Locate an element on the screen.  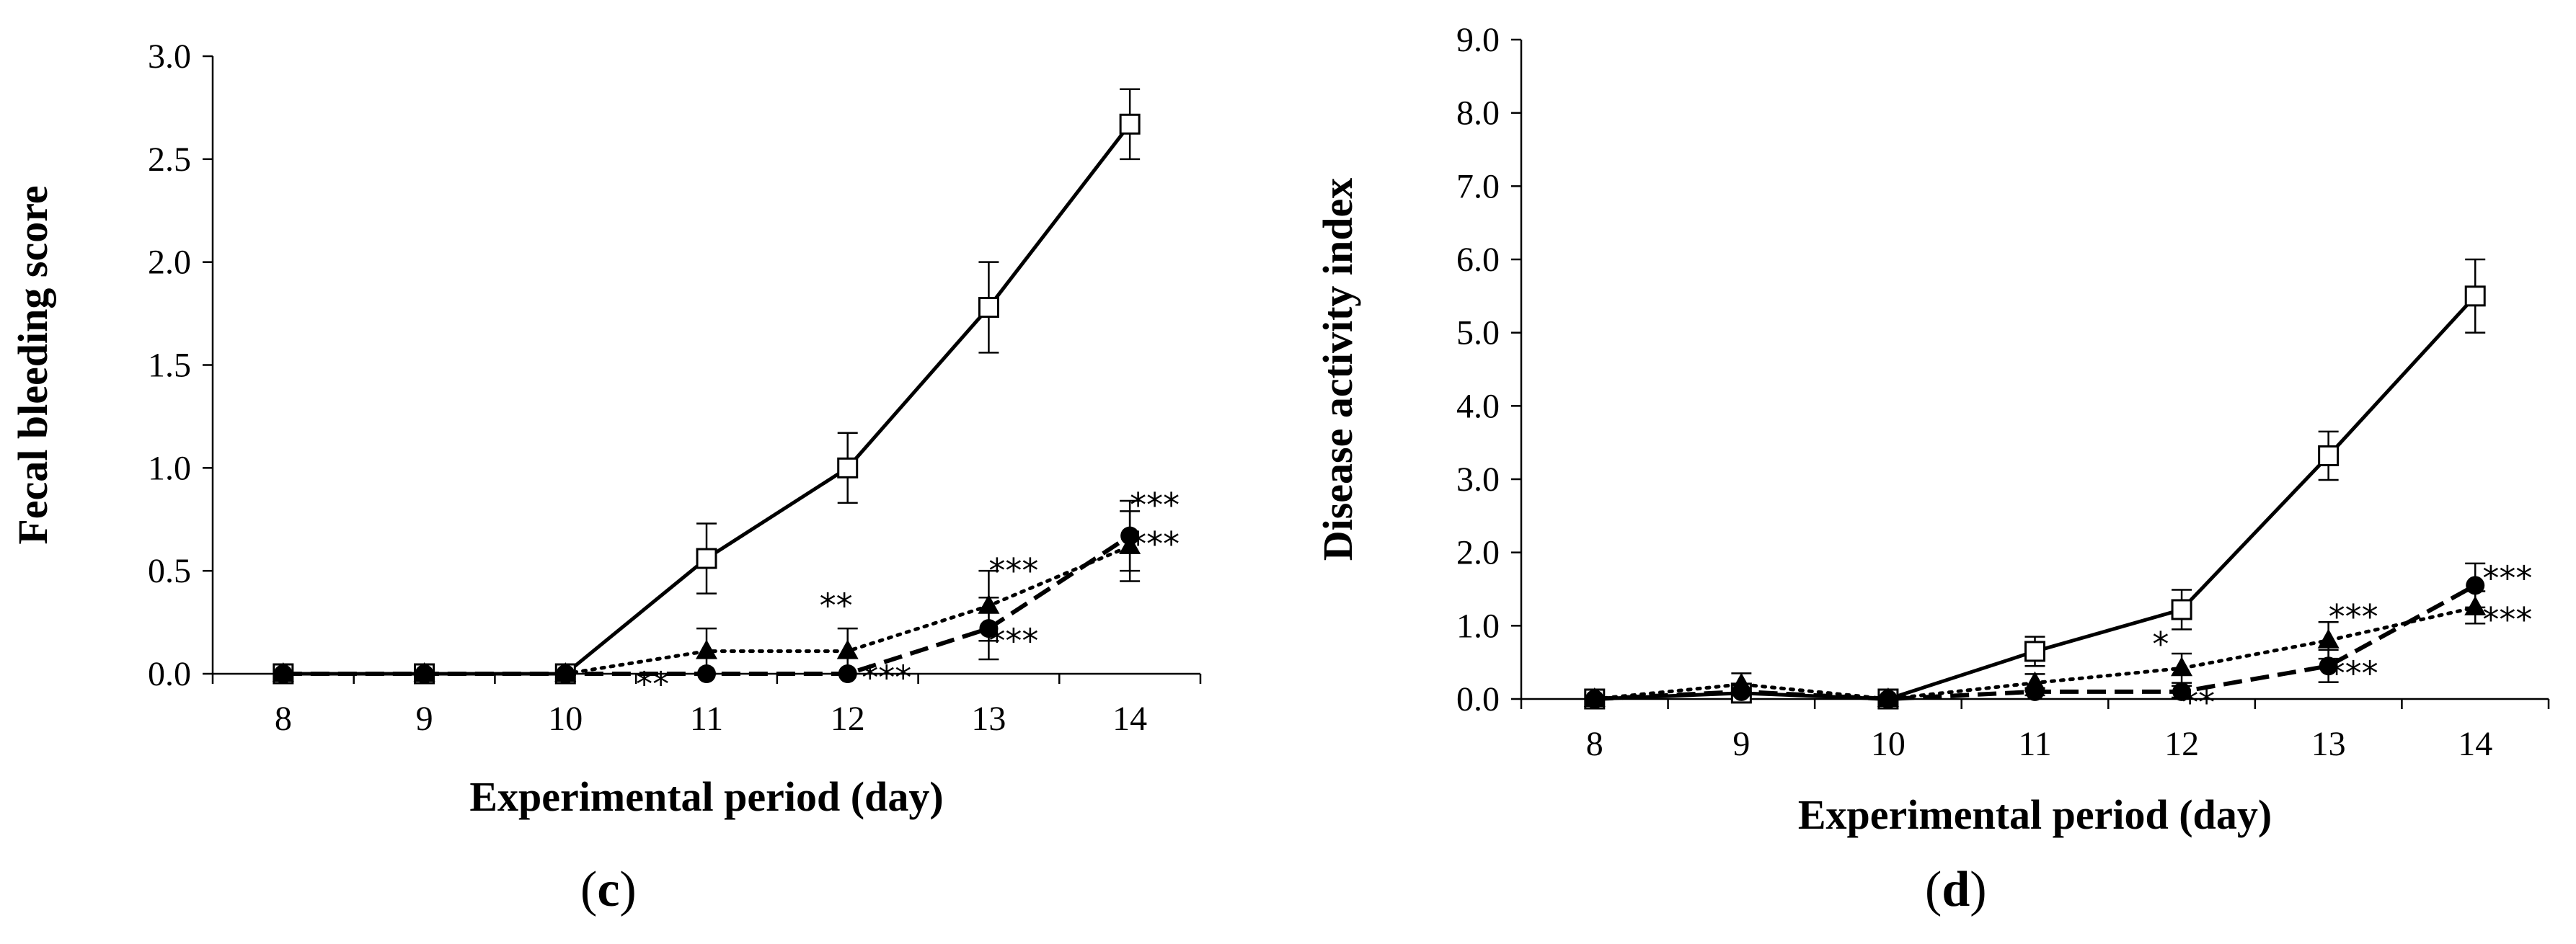
y-tick-label: 9.0 is located at coordinates (1478, 40).